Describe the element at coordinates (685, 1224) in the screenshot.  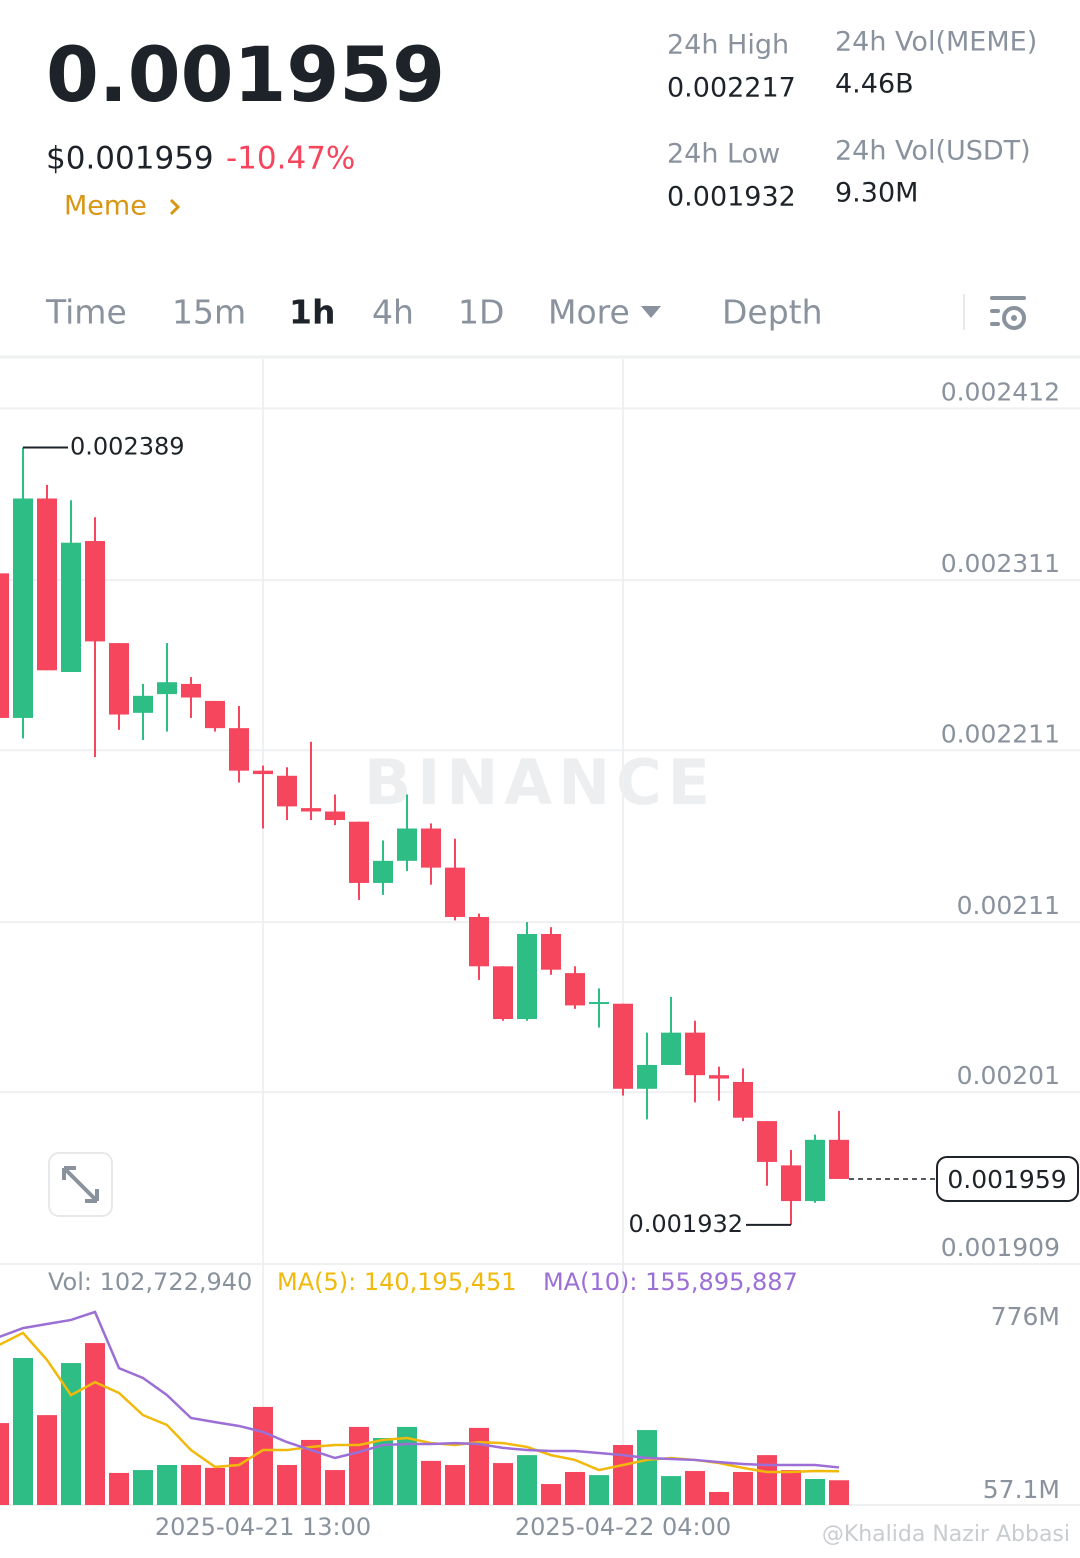
I see `low-label: 0.001932` at that location.